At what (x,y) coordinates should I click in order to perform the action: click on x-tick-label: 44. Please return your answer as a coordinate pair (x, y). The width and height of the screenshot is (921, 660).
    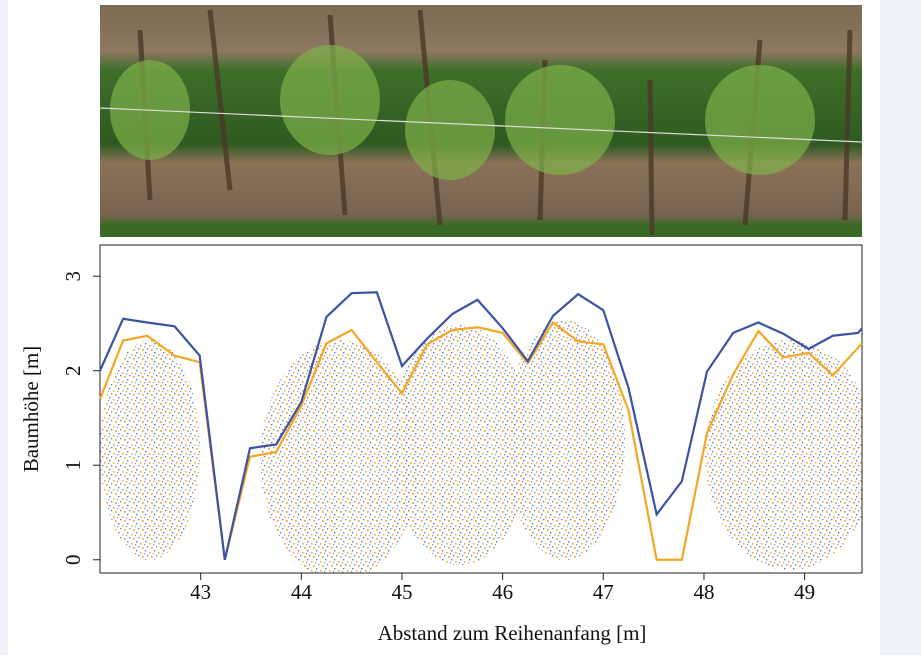
    Looking at the image, I should click on (302, 592).